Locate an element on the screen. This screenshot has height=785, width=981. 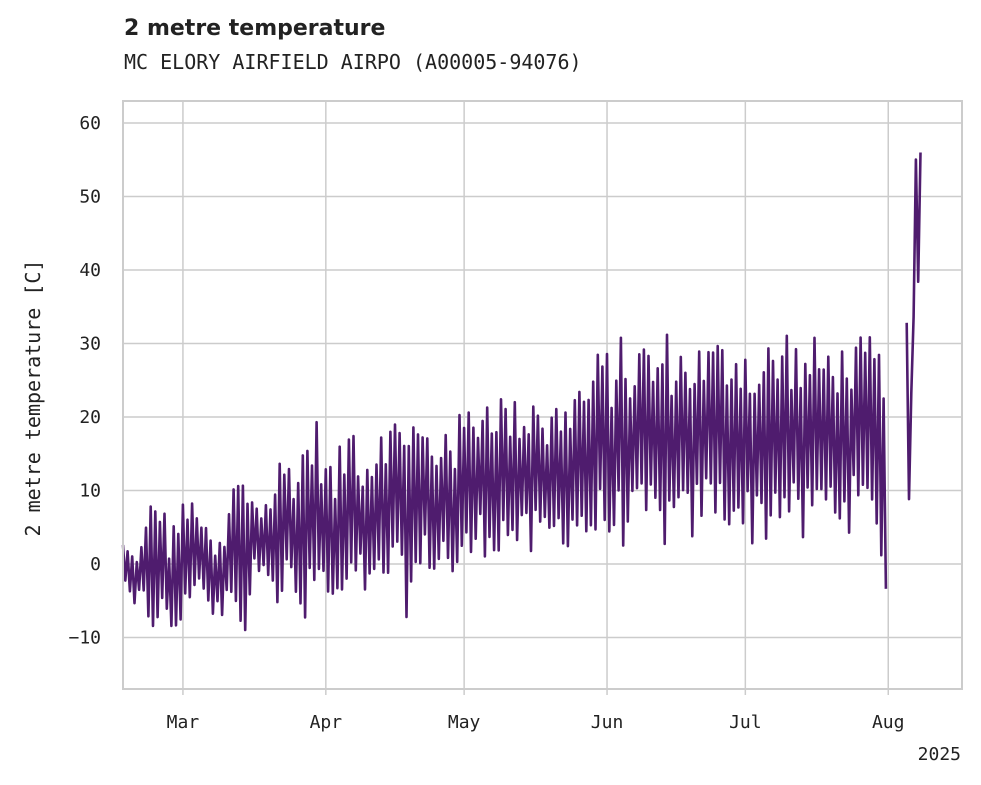
y-tick-label: −10 is located at coordinates (84, 638).